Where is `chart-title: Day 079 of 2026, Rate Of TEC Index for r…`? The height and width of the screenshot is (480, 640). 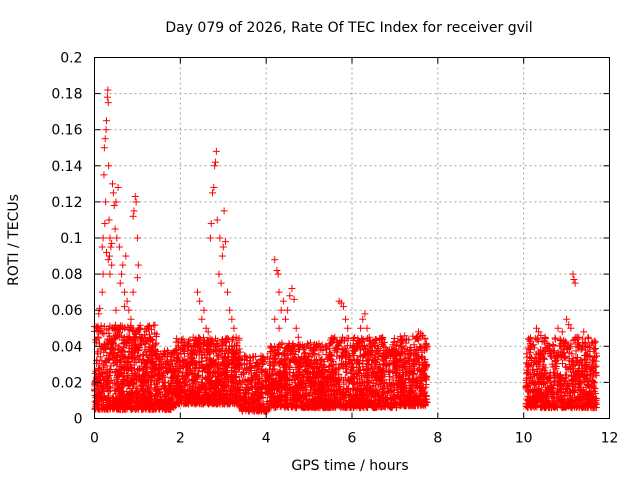 chart-title: Day 079 of 2026, Rate Of TEC Index for r… is located at coordinates (348, 28).